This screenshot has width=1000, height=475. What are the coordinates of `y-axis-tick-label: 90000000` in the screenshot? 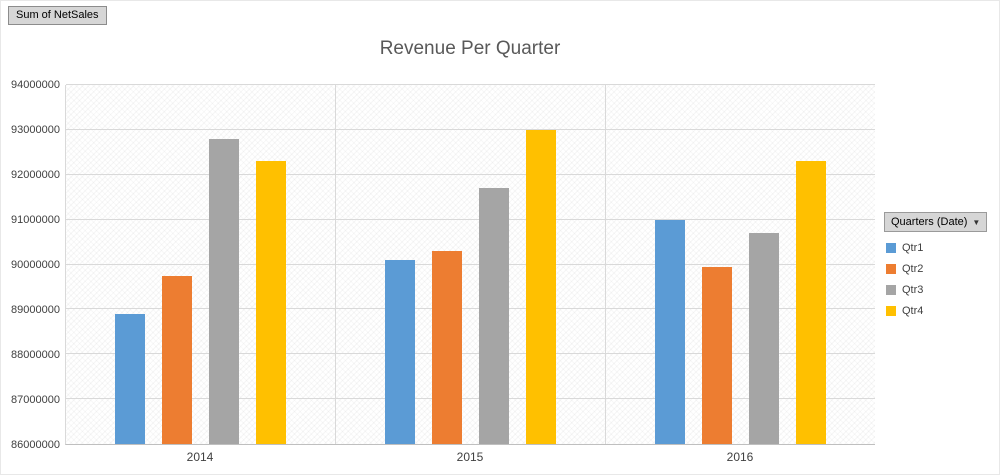 It's located at (35, 265).